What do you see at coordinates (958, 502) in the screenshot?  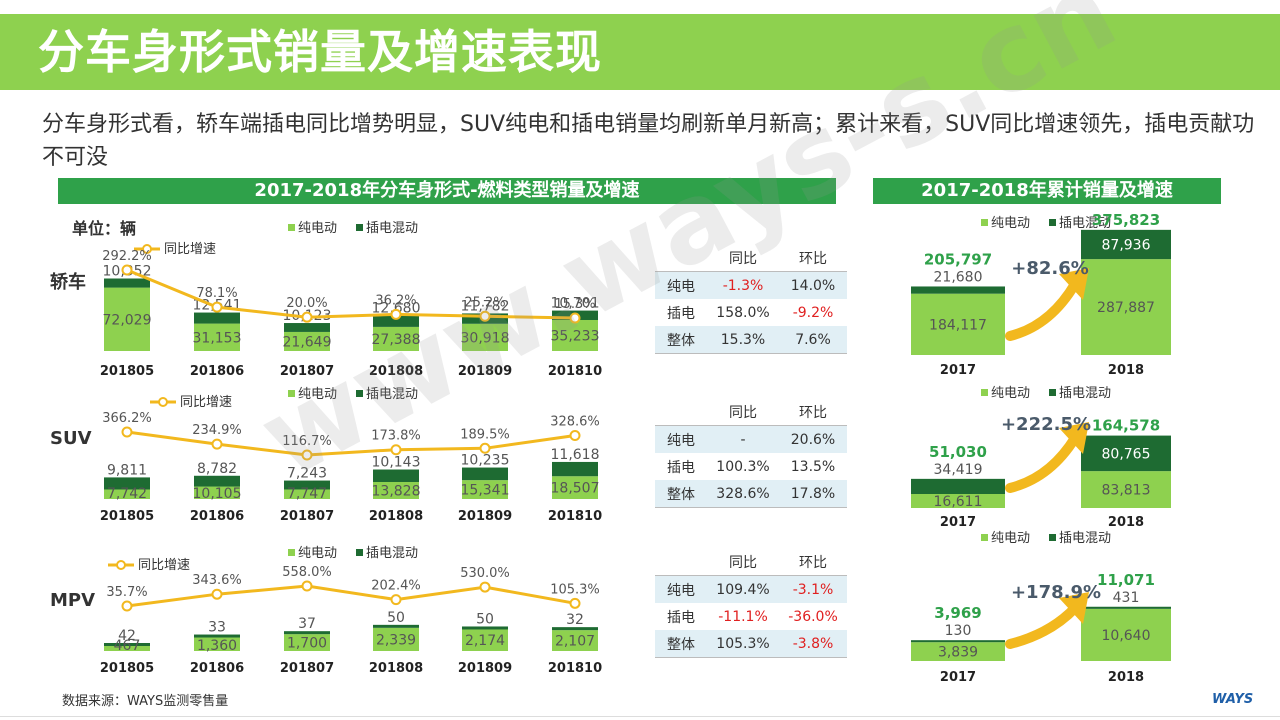 I see `cumulative-ev-label: 16,611` at bounding box center [958, 502].